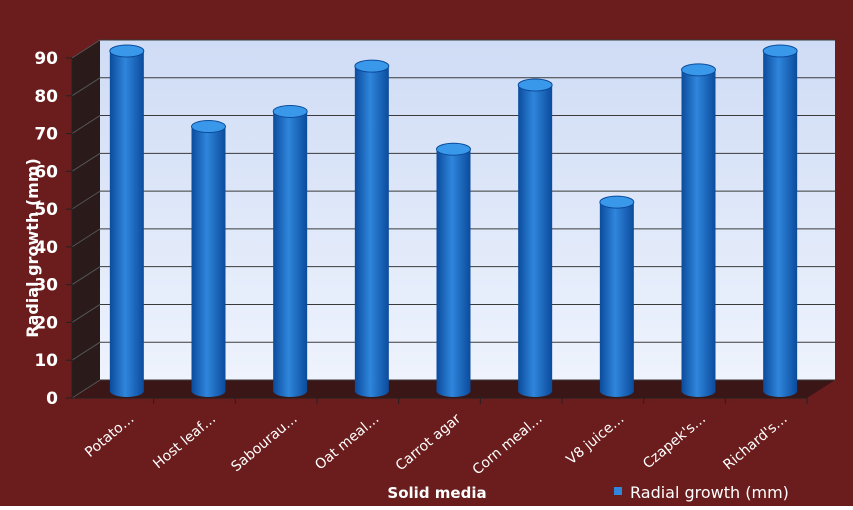 The height and width of the screenshot is (510, 853). What do you see at coordinates (46, 59) in the screenshot?
I see `y-tick-label: 90` at bounding box center [46, 59].